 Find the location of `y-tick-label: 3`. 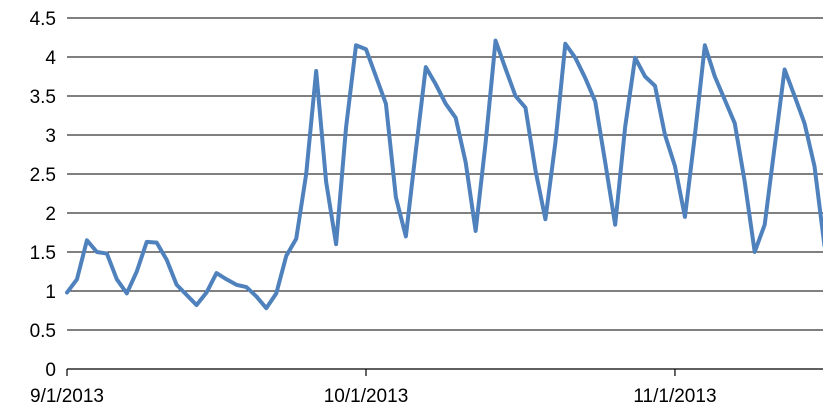

y-tick-label: 3 is located at coordinates (50, 136).